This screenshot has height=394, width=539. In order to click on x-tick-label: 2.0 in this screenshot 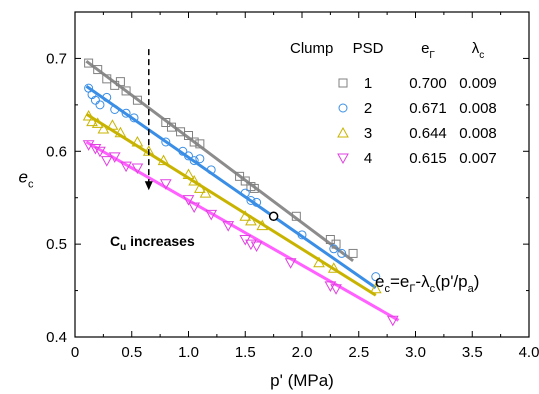, I will do `click(302, 352)`.